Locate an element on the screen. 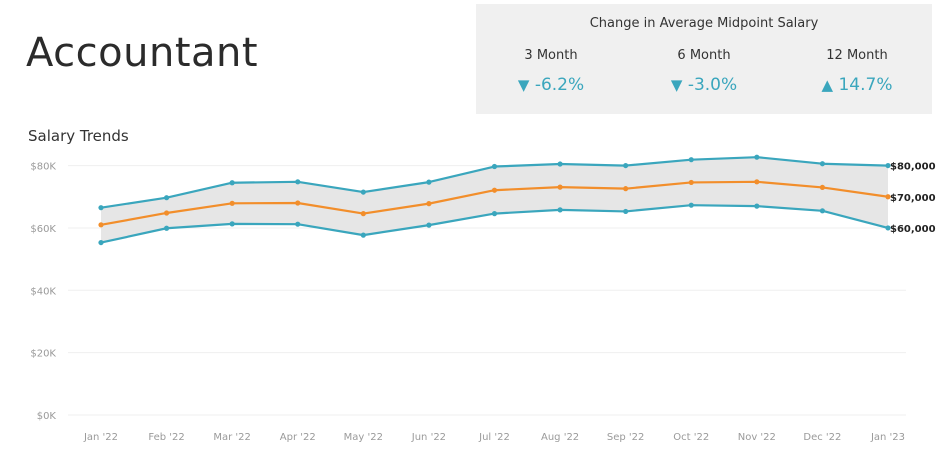 This screenshot has width=936, height=462. x-tick-label: Sep '22 is located at coordinates (626, 437).